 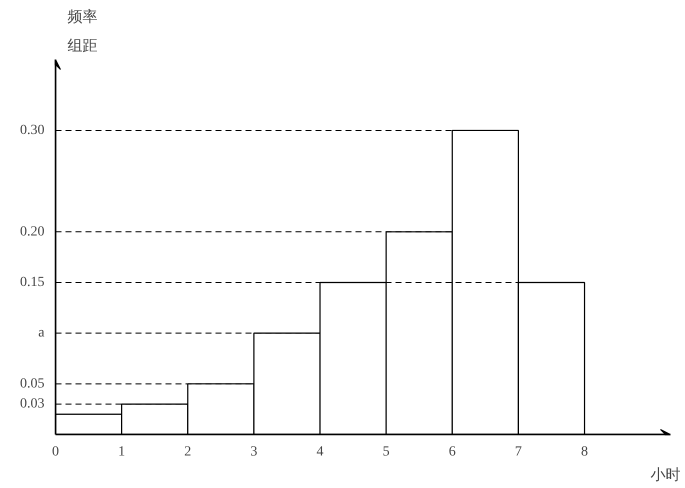 What do you see at coordinates (42, 333) in the screenshot?
I see `y-tick-label: a` at bounding box center [42, 333].